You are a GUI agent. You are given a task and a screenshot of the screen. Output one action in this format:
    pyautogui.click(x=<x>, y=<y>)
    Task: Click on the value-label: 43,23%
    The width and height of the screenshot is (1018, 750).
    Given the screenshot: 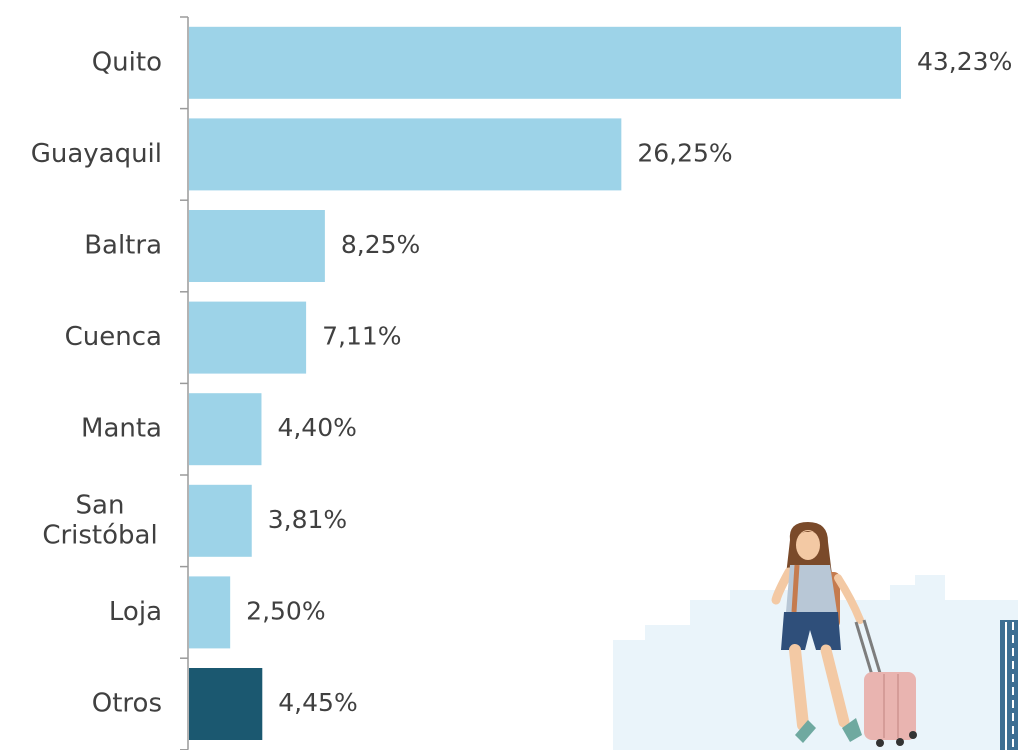 What is the action you would take?
    pyautogui.click(x=964, y=61)
    